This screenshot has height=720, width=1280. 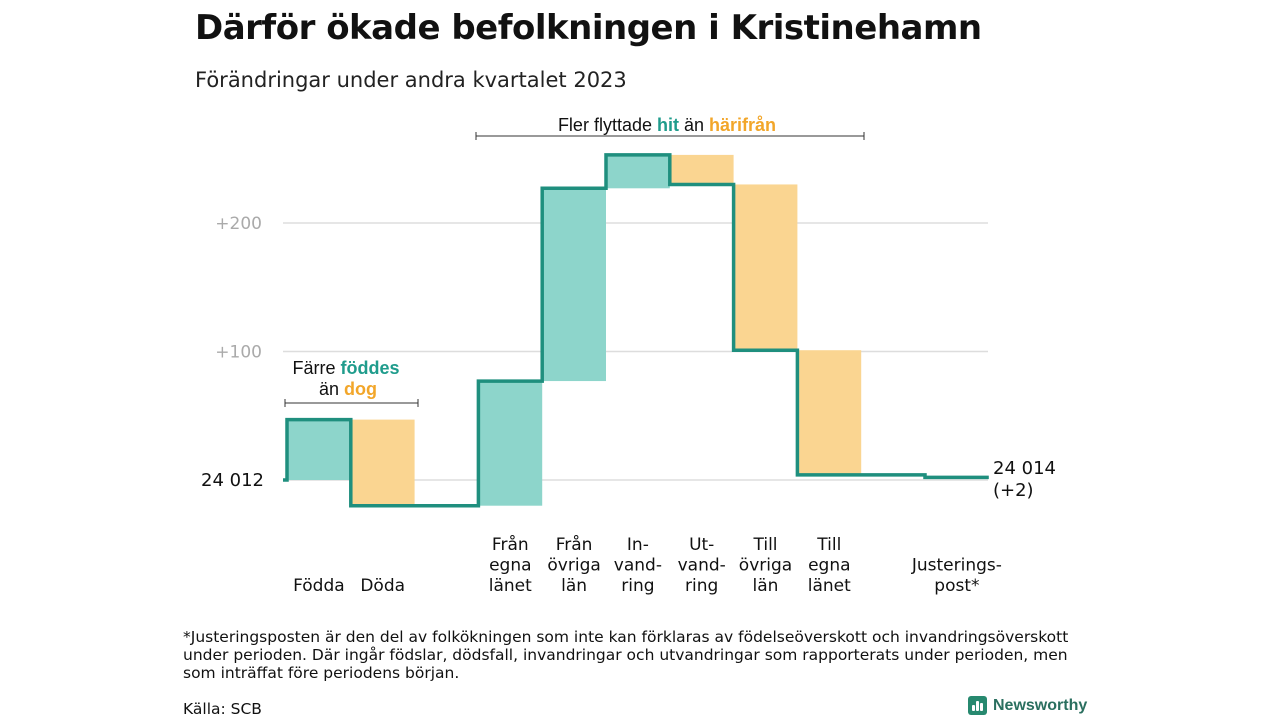 What do you see at coordinates (319, 586) in the screenshot?
I see `x-category-label: Födda` at bounding box center [319, 586].